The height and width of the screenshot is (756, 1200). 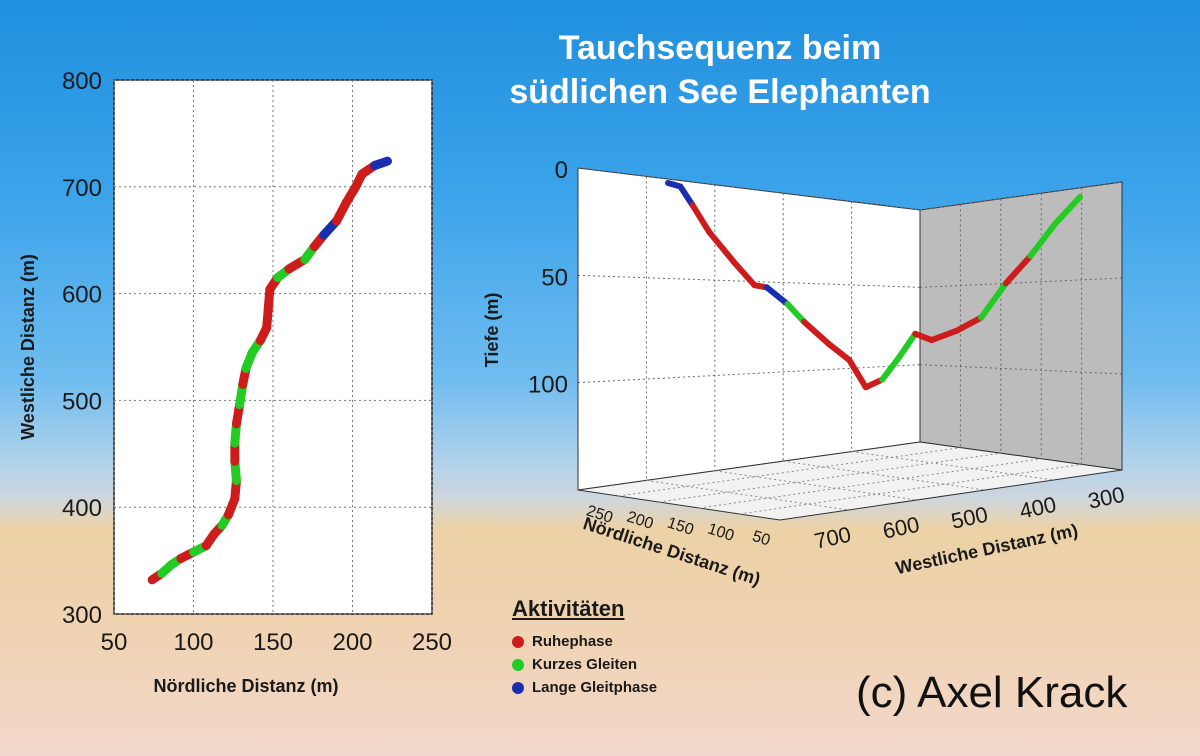 I want to click on x-tick-label: 250, so click(x=432, y=642).